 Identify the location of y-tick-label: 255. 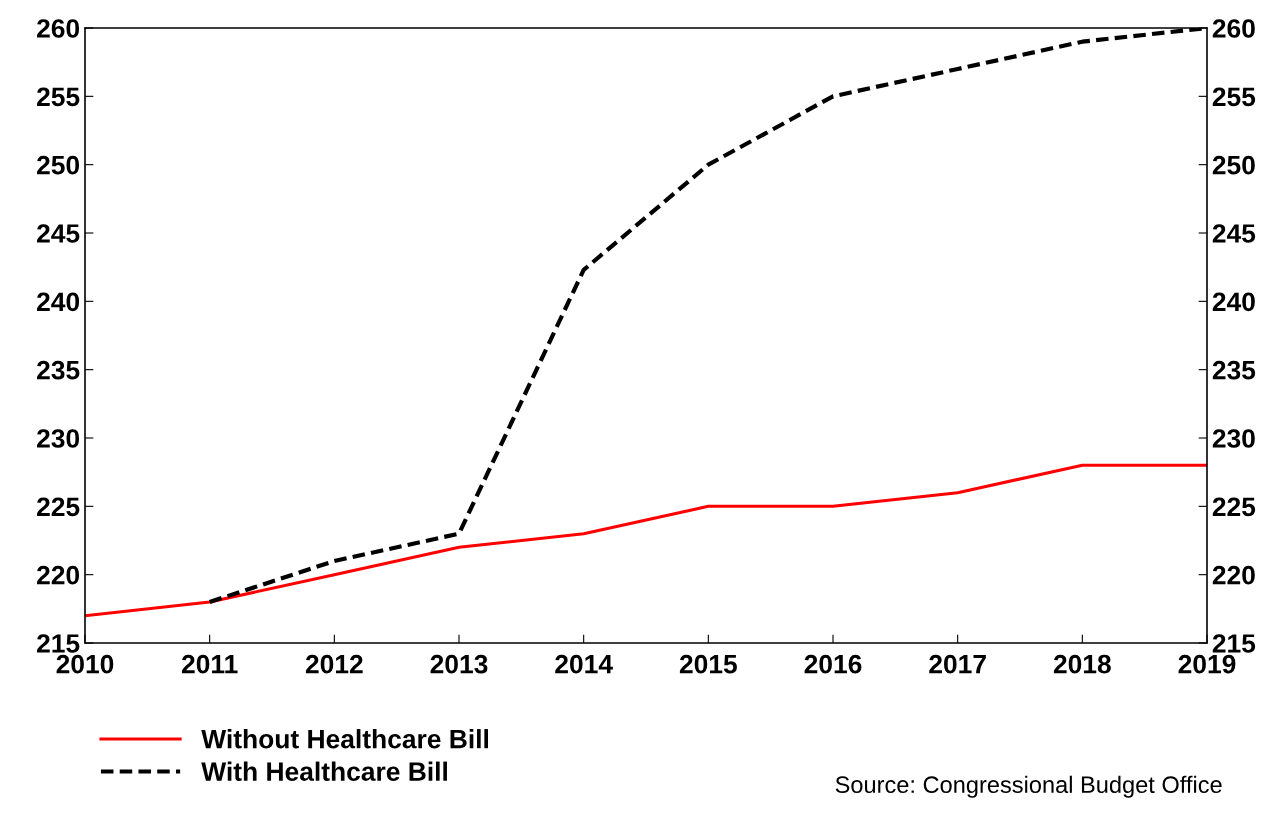
(58, 97).